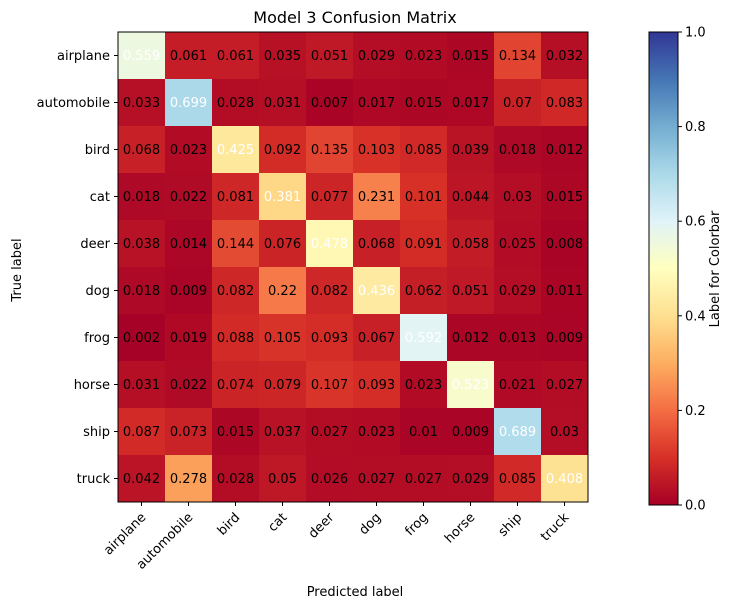 The image size is (733, 613). I want to click on x-tick-label: horse, so click(460, 528).